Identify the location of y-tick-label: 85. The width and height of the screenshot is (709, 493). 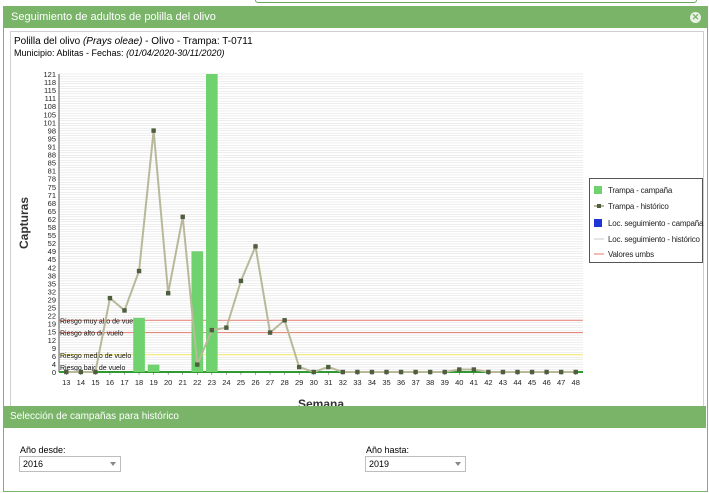
(52, 163).